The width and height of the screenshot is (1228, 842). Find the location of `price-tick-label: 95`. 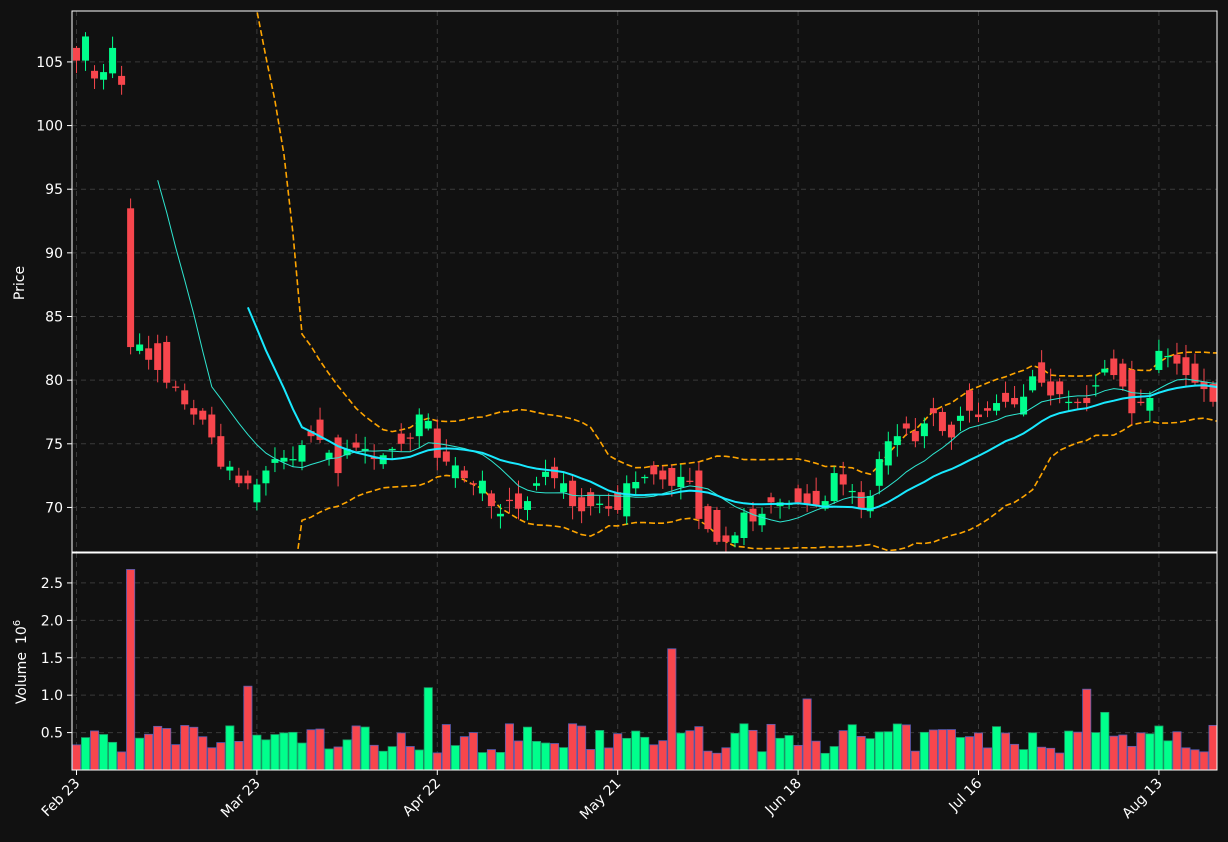

price-tick-label: 95 is located at coordinates (54, 190).